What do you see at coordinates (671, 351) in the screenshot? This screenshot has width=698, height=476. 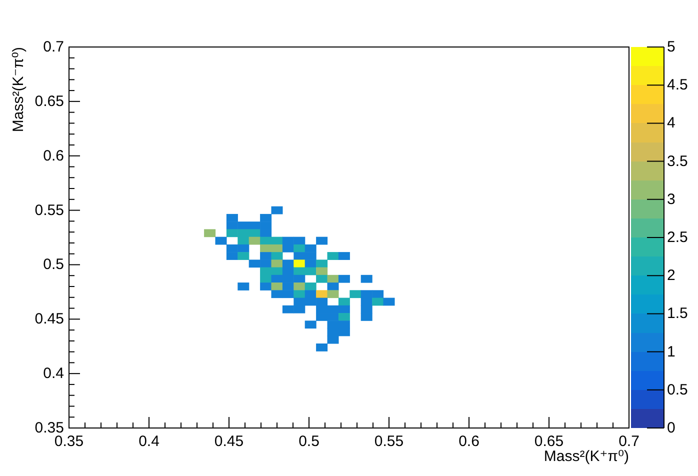 I see `color-bar-label: 1` at bounding box center [671, 351].